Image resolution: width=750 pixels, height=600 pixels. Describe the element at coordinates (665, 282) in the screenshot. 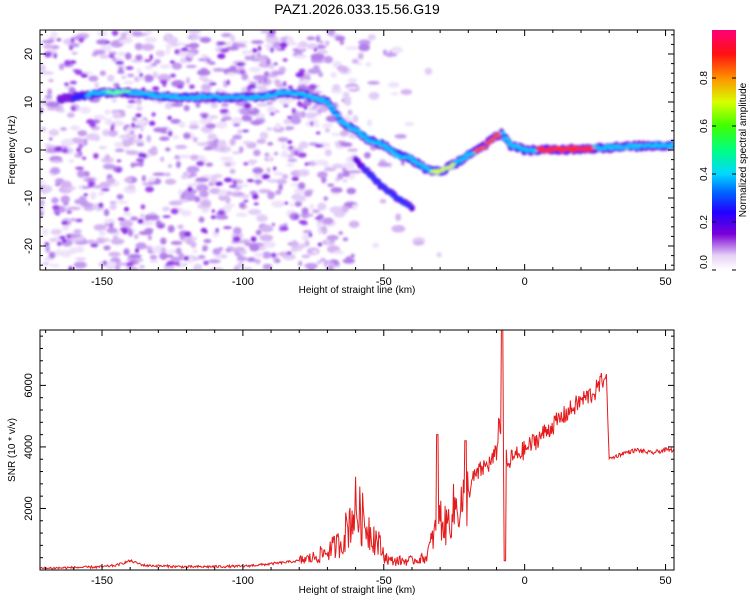

I see `spectrogram-x-tick-label: 50` at that location.